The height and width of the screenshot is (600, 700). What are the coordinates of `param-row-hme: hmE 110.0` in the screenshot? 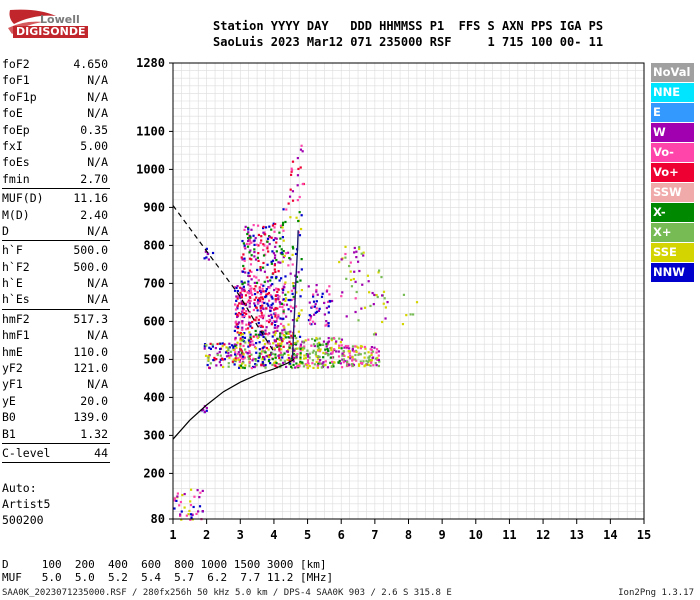 It's located at (56, 352).